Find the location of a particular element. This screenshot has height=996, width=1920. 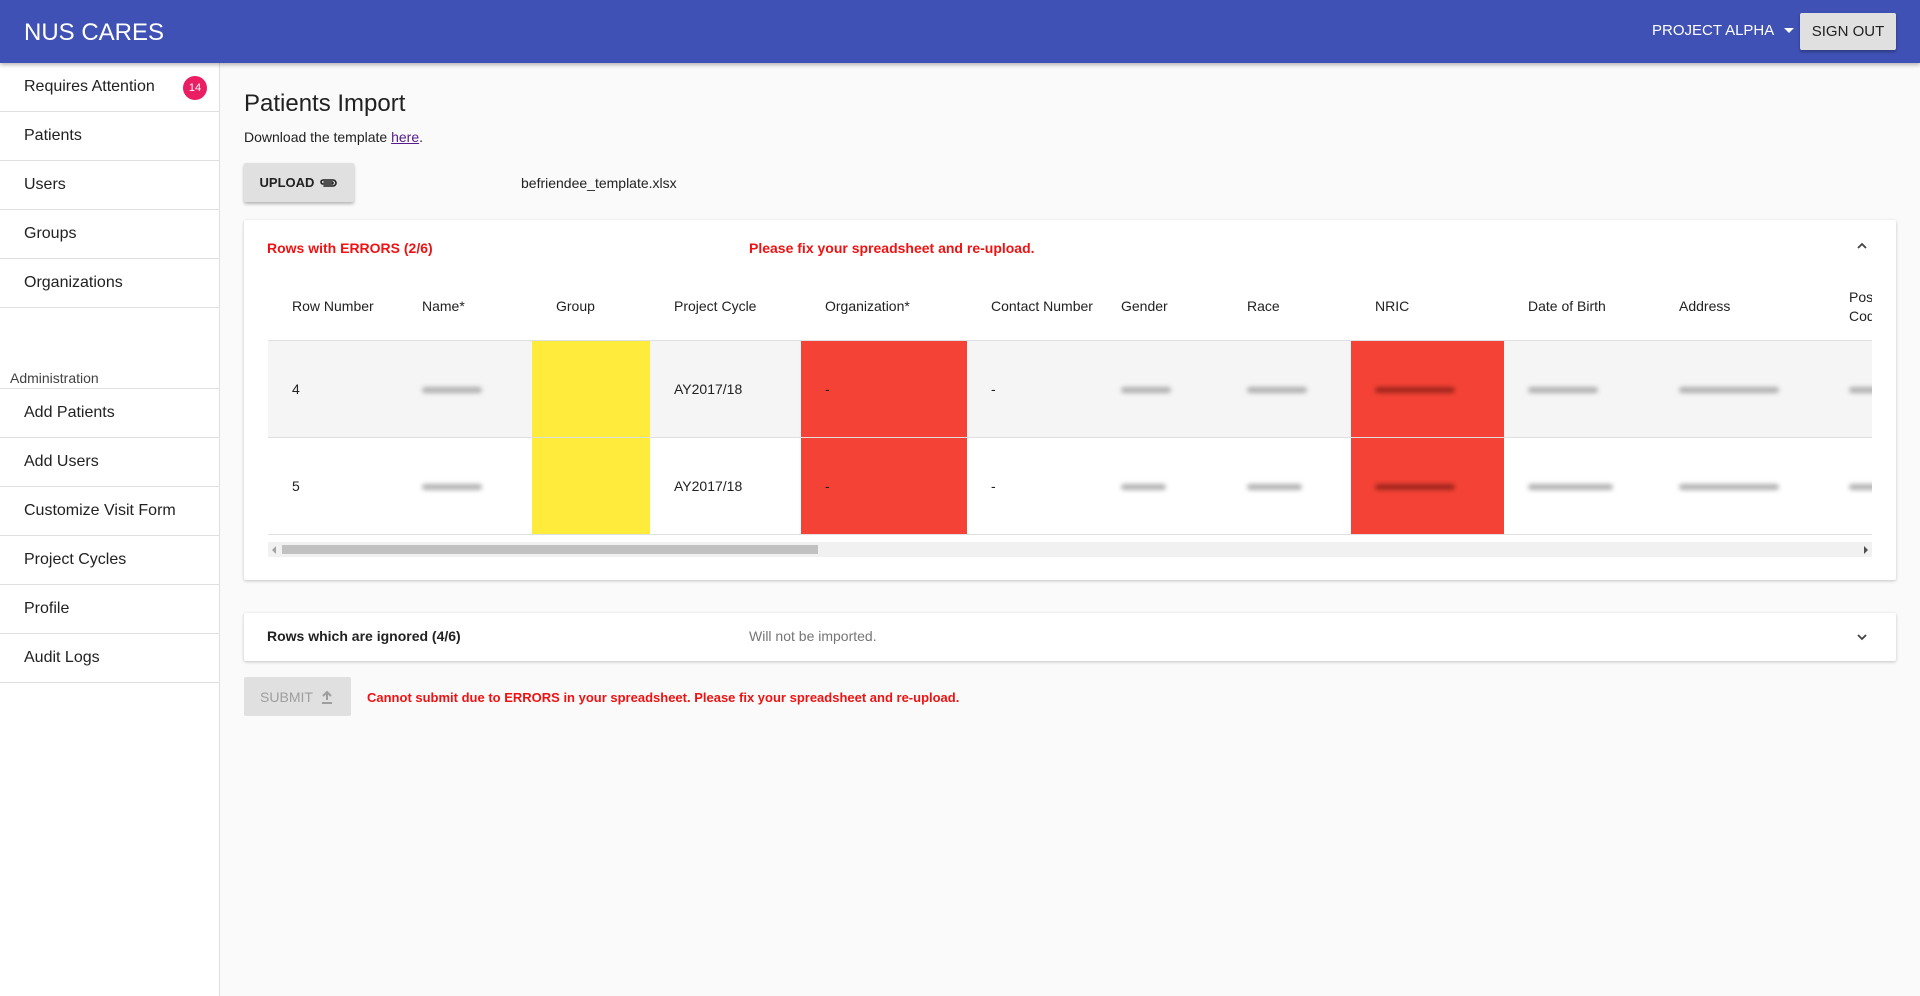

sidebar-item-organizations: Organizations is located at coordinates (109, 283).